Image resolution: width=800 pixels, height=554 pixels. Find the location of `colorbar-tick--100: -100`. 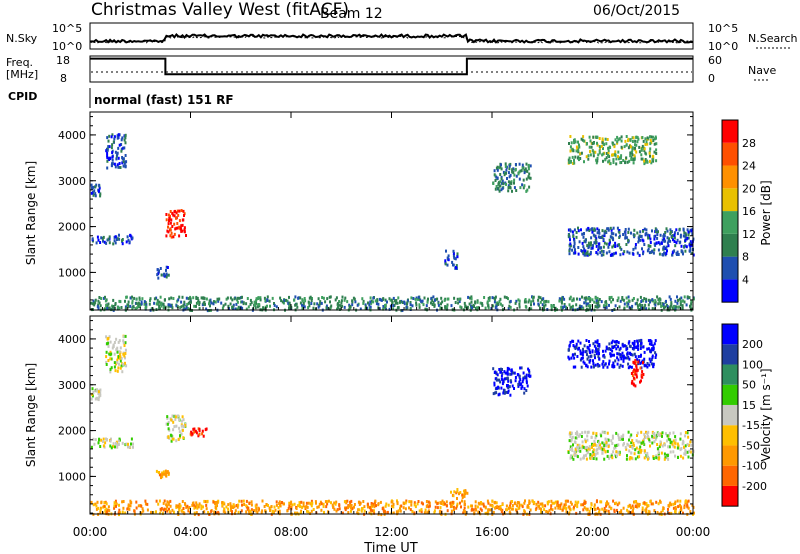

colorbar-tick--100: -100 is located at coordinates (754, 466).